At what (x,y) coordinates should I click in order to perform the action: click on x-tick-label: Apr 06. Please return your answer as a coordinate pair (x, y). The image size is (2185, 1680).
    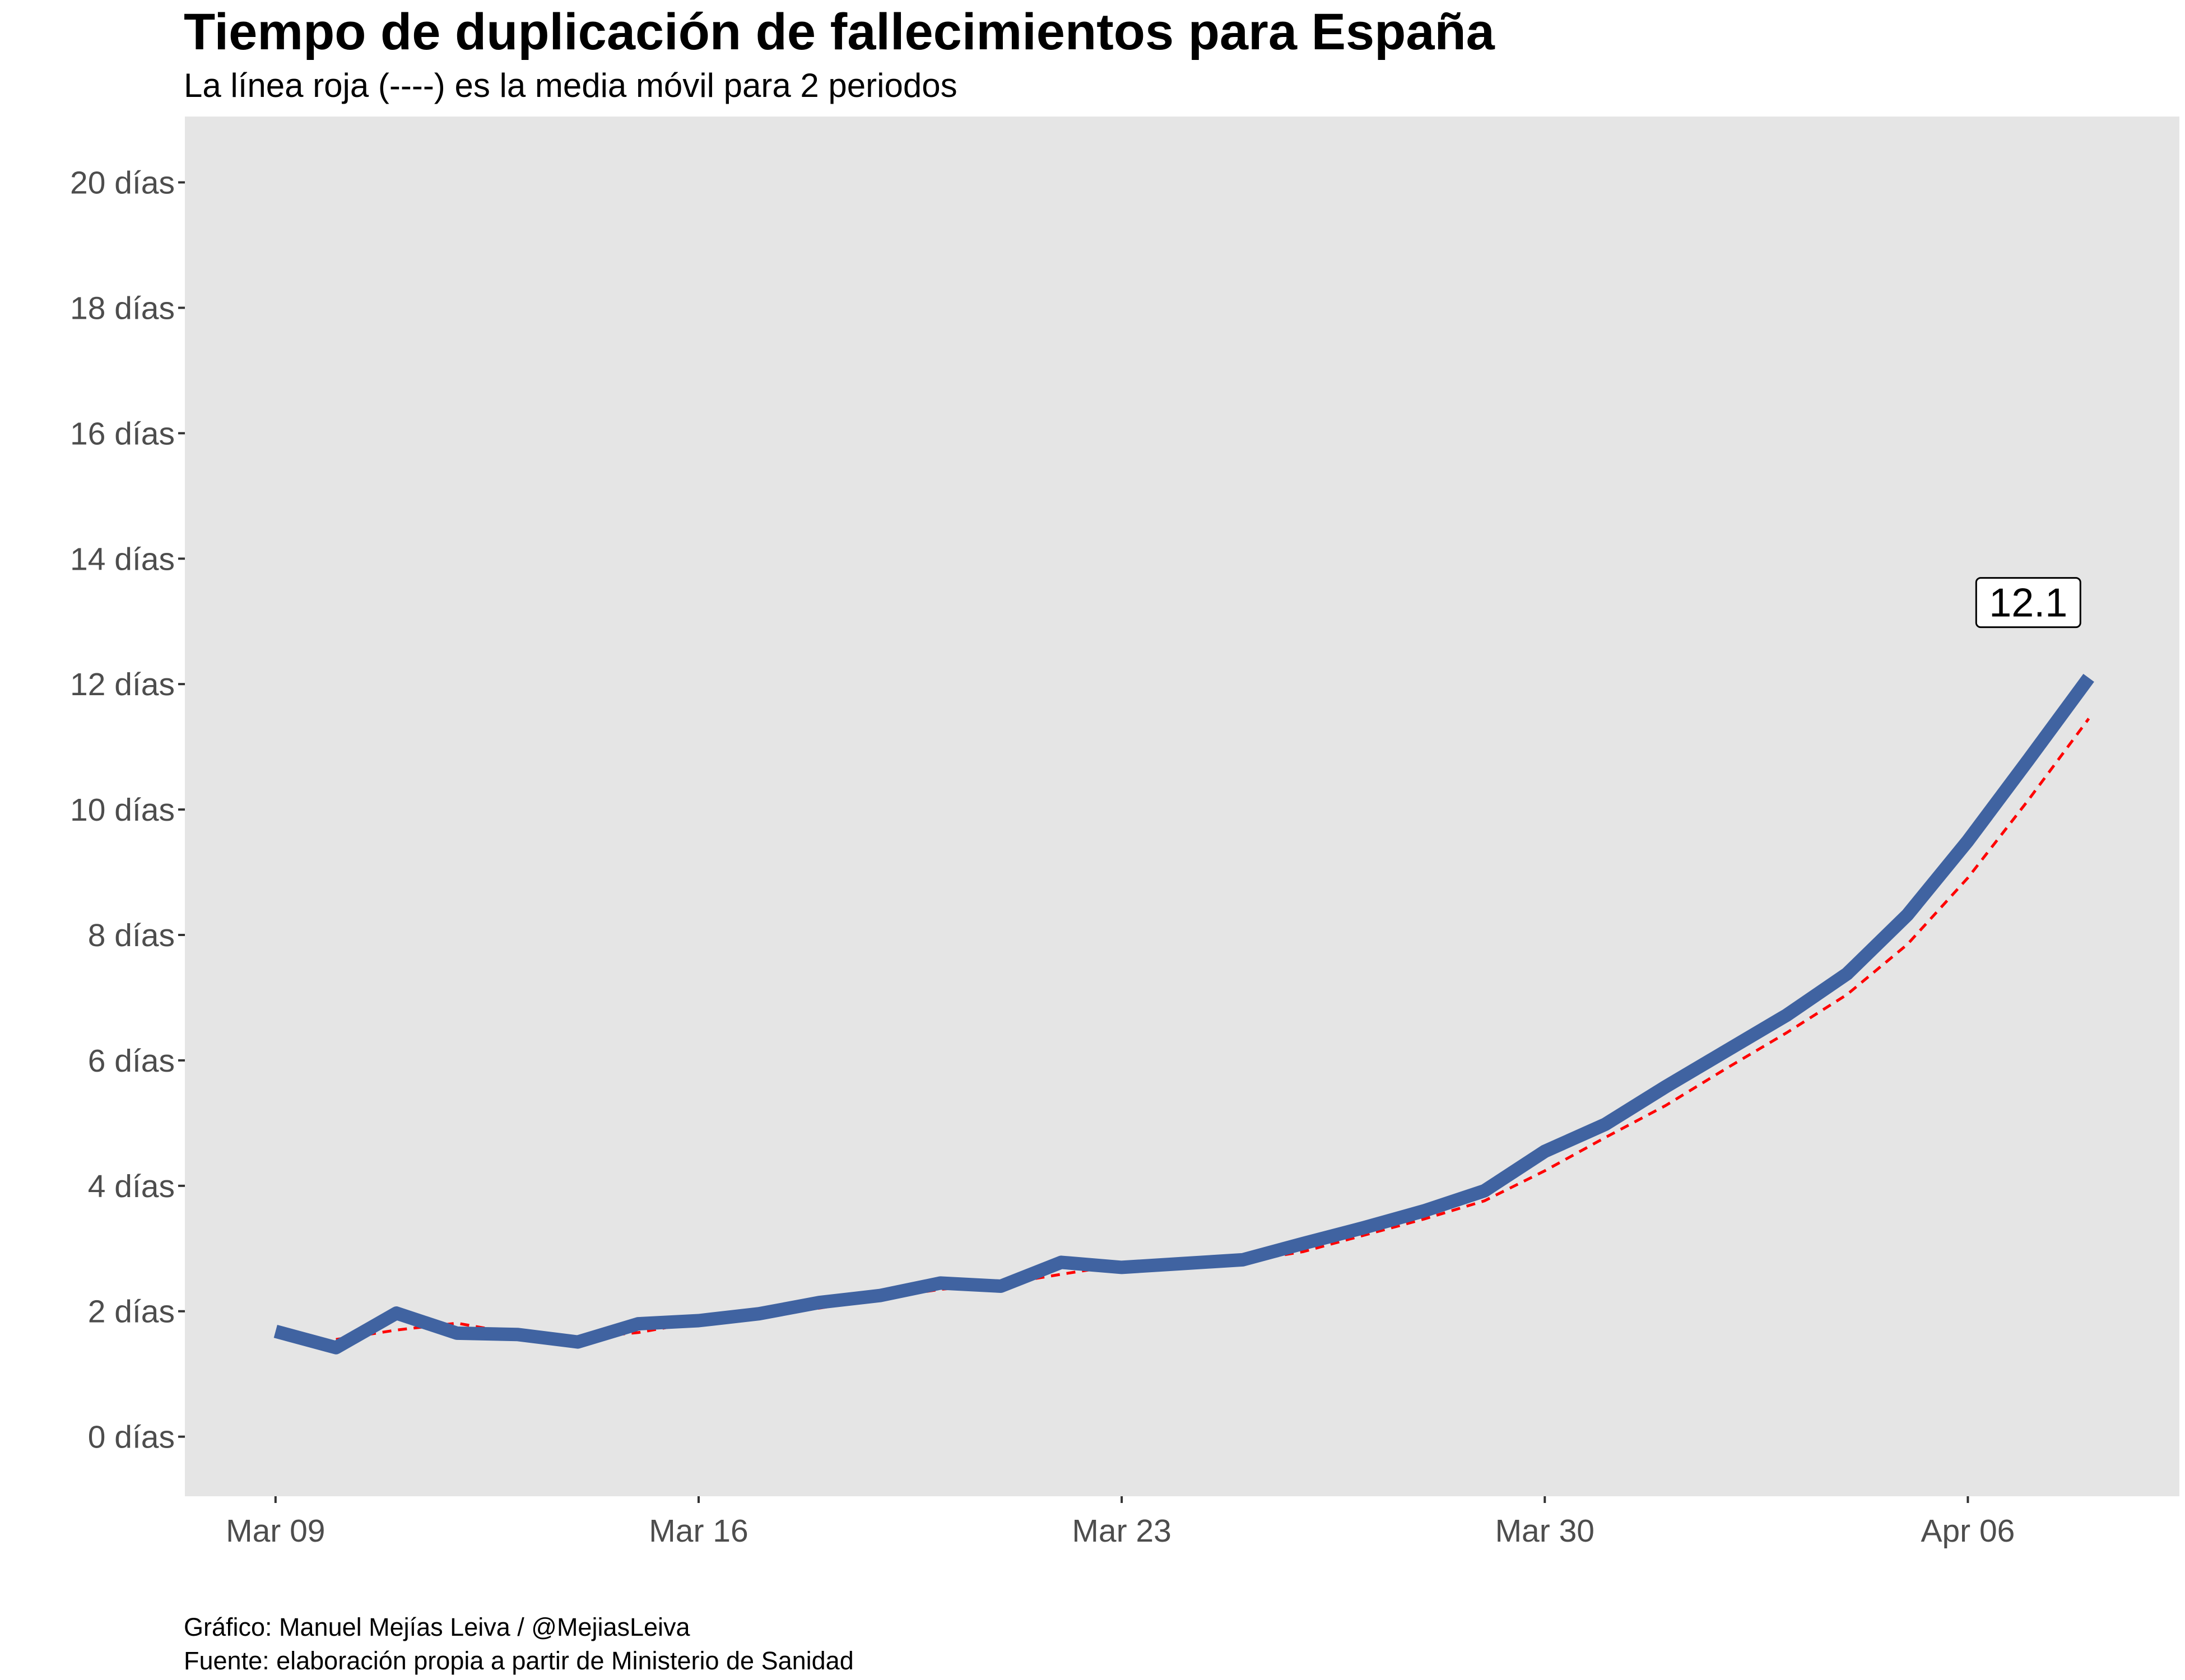
    Looking at the image, I should click on (1968, 1531).